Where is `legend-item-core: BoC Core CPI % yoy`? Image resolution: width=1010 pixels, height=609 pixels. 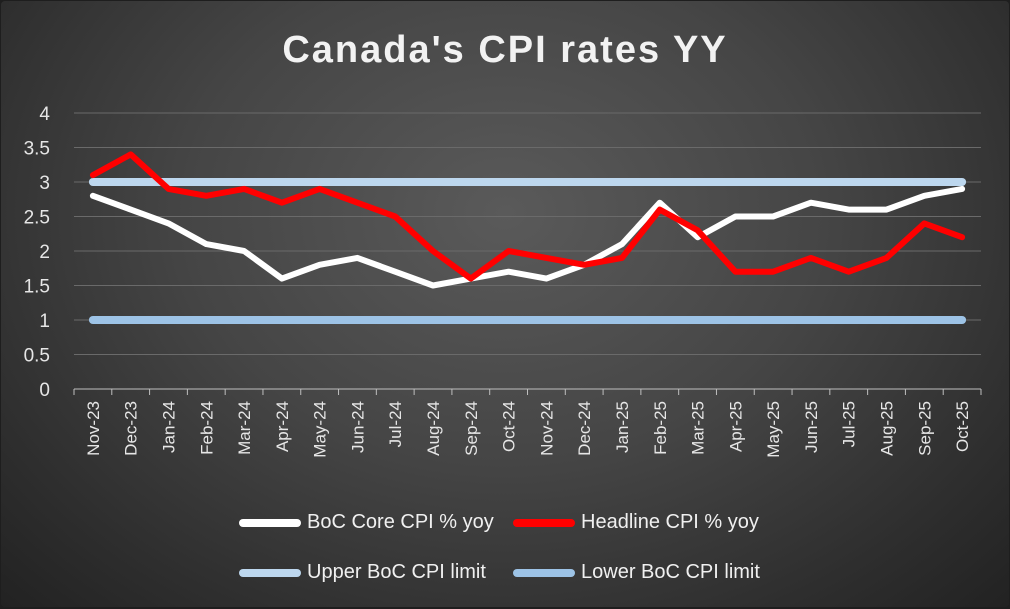
legend-item-core: BoC Core CPI % yoy is located at coordinates (366, 522).